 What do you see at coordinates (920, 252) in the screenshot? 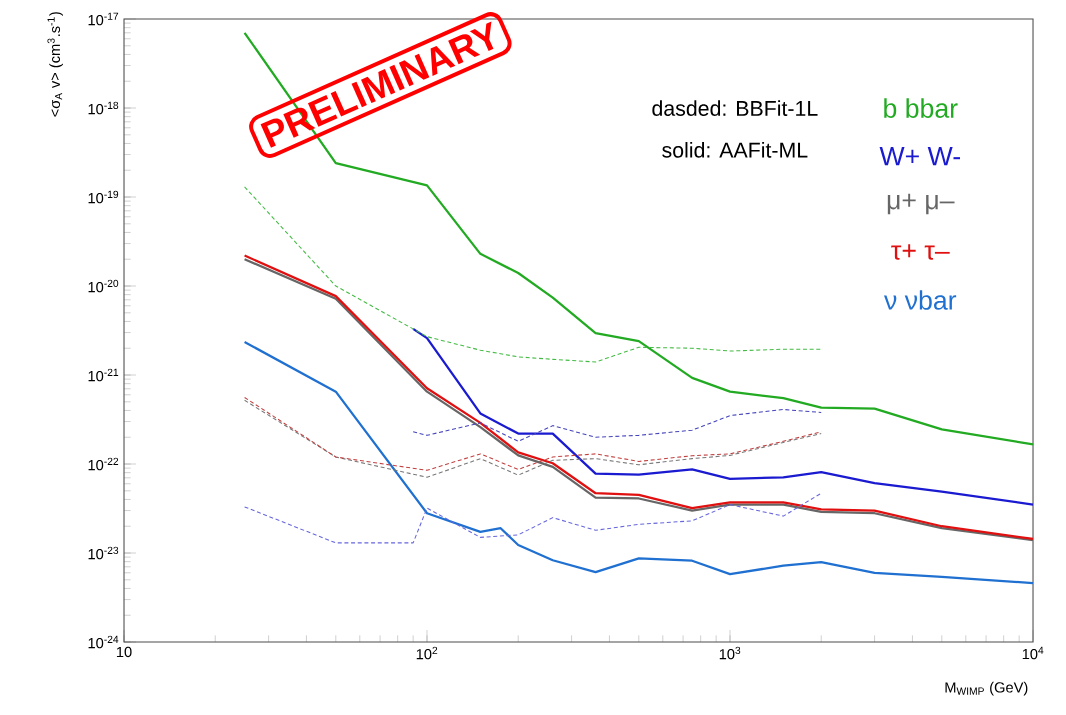
I see `text: τ+ τ–` at bounding box center [920, 252].